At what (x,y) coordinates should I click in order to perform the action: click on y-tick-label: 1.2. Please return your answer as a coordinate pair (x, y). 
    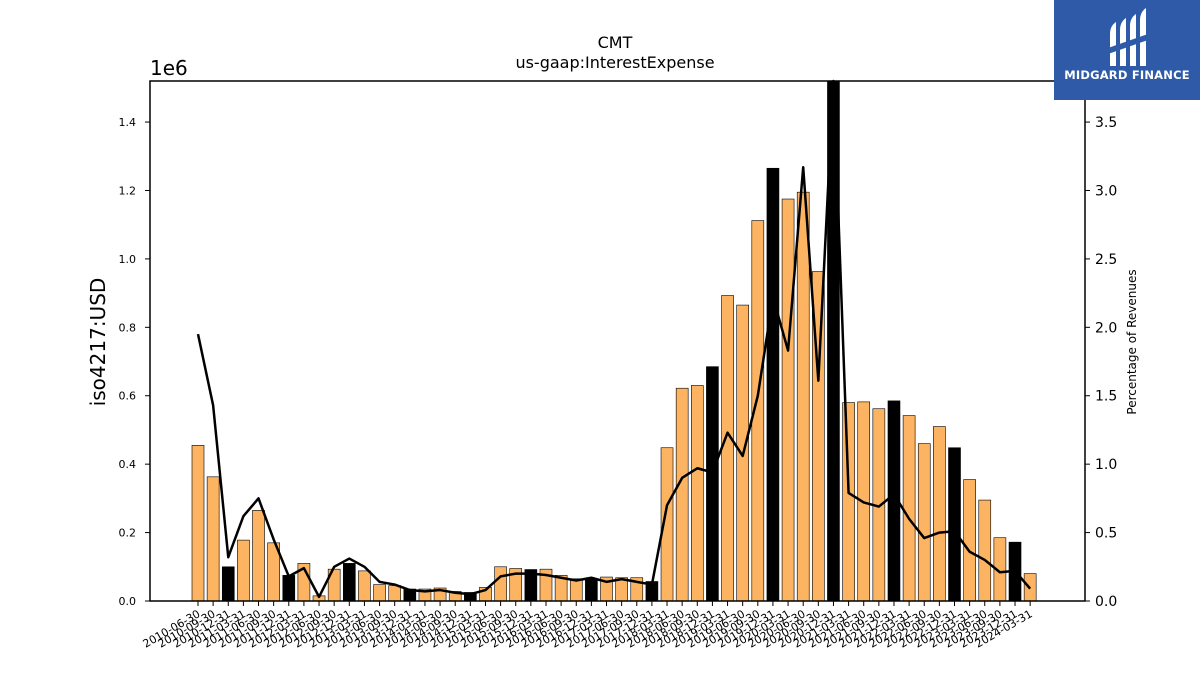
    Looking at the image, I should click on (128, 190).